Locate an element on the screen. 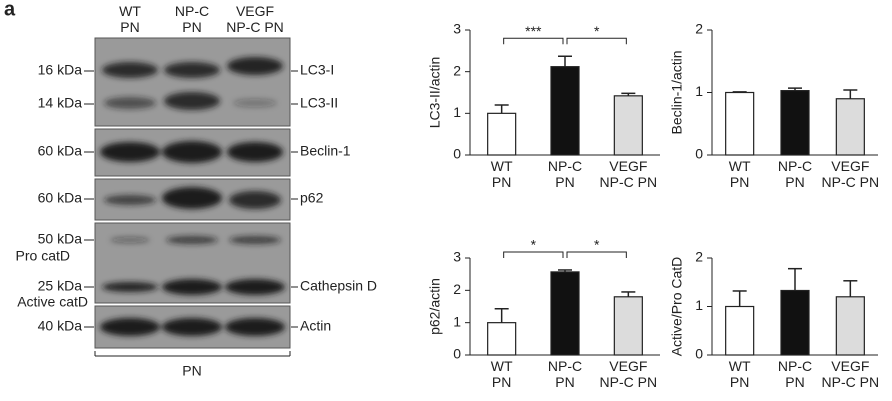 This screenshot has width=892, height=401. panel-label: a is located at coordinates (10, 10).